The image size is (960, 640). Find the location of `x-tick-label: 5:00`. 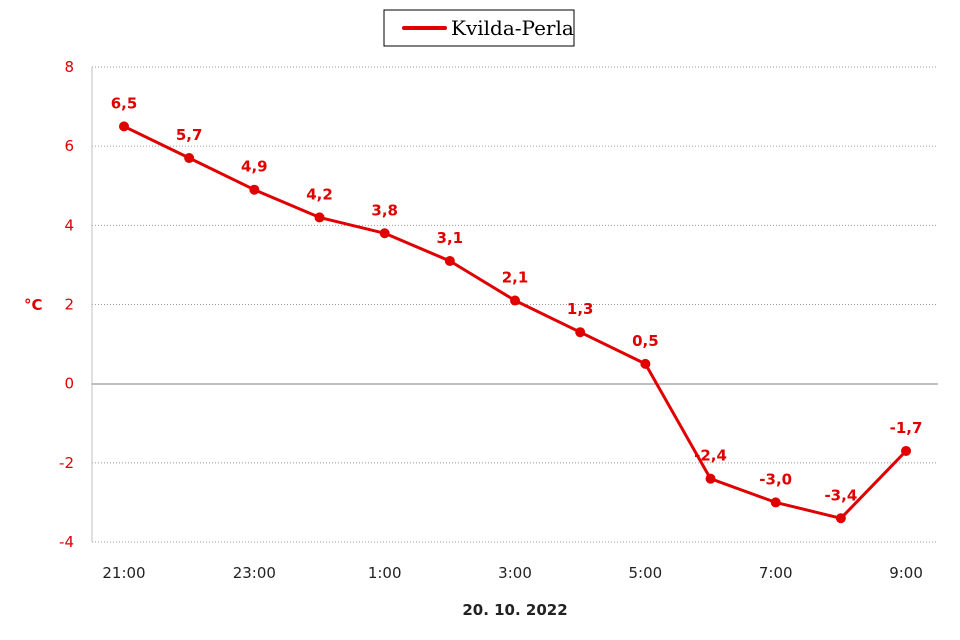

x-tick-label: 5:00 is located at coordinates (646, 573).